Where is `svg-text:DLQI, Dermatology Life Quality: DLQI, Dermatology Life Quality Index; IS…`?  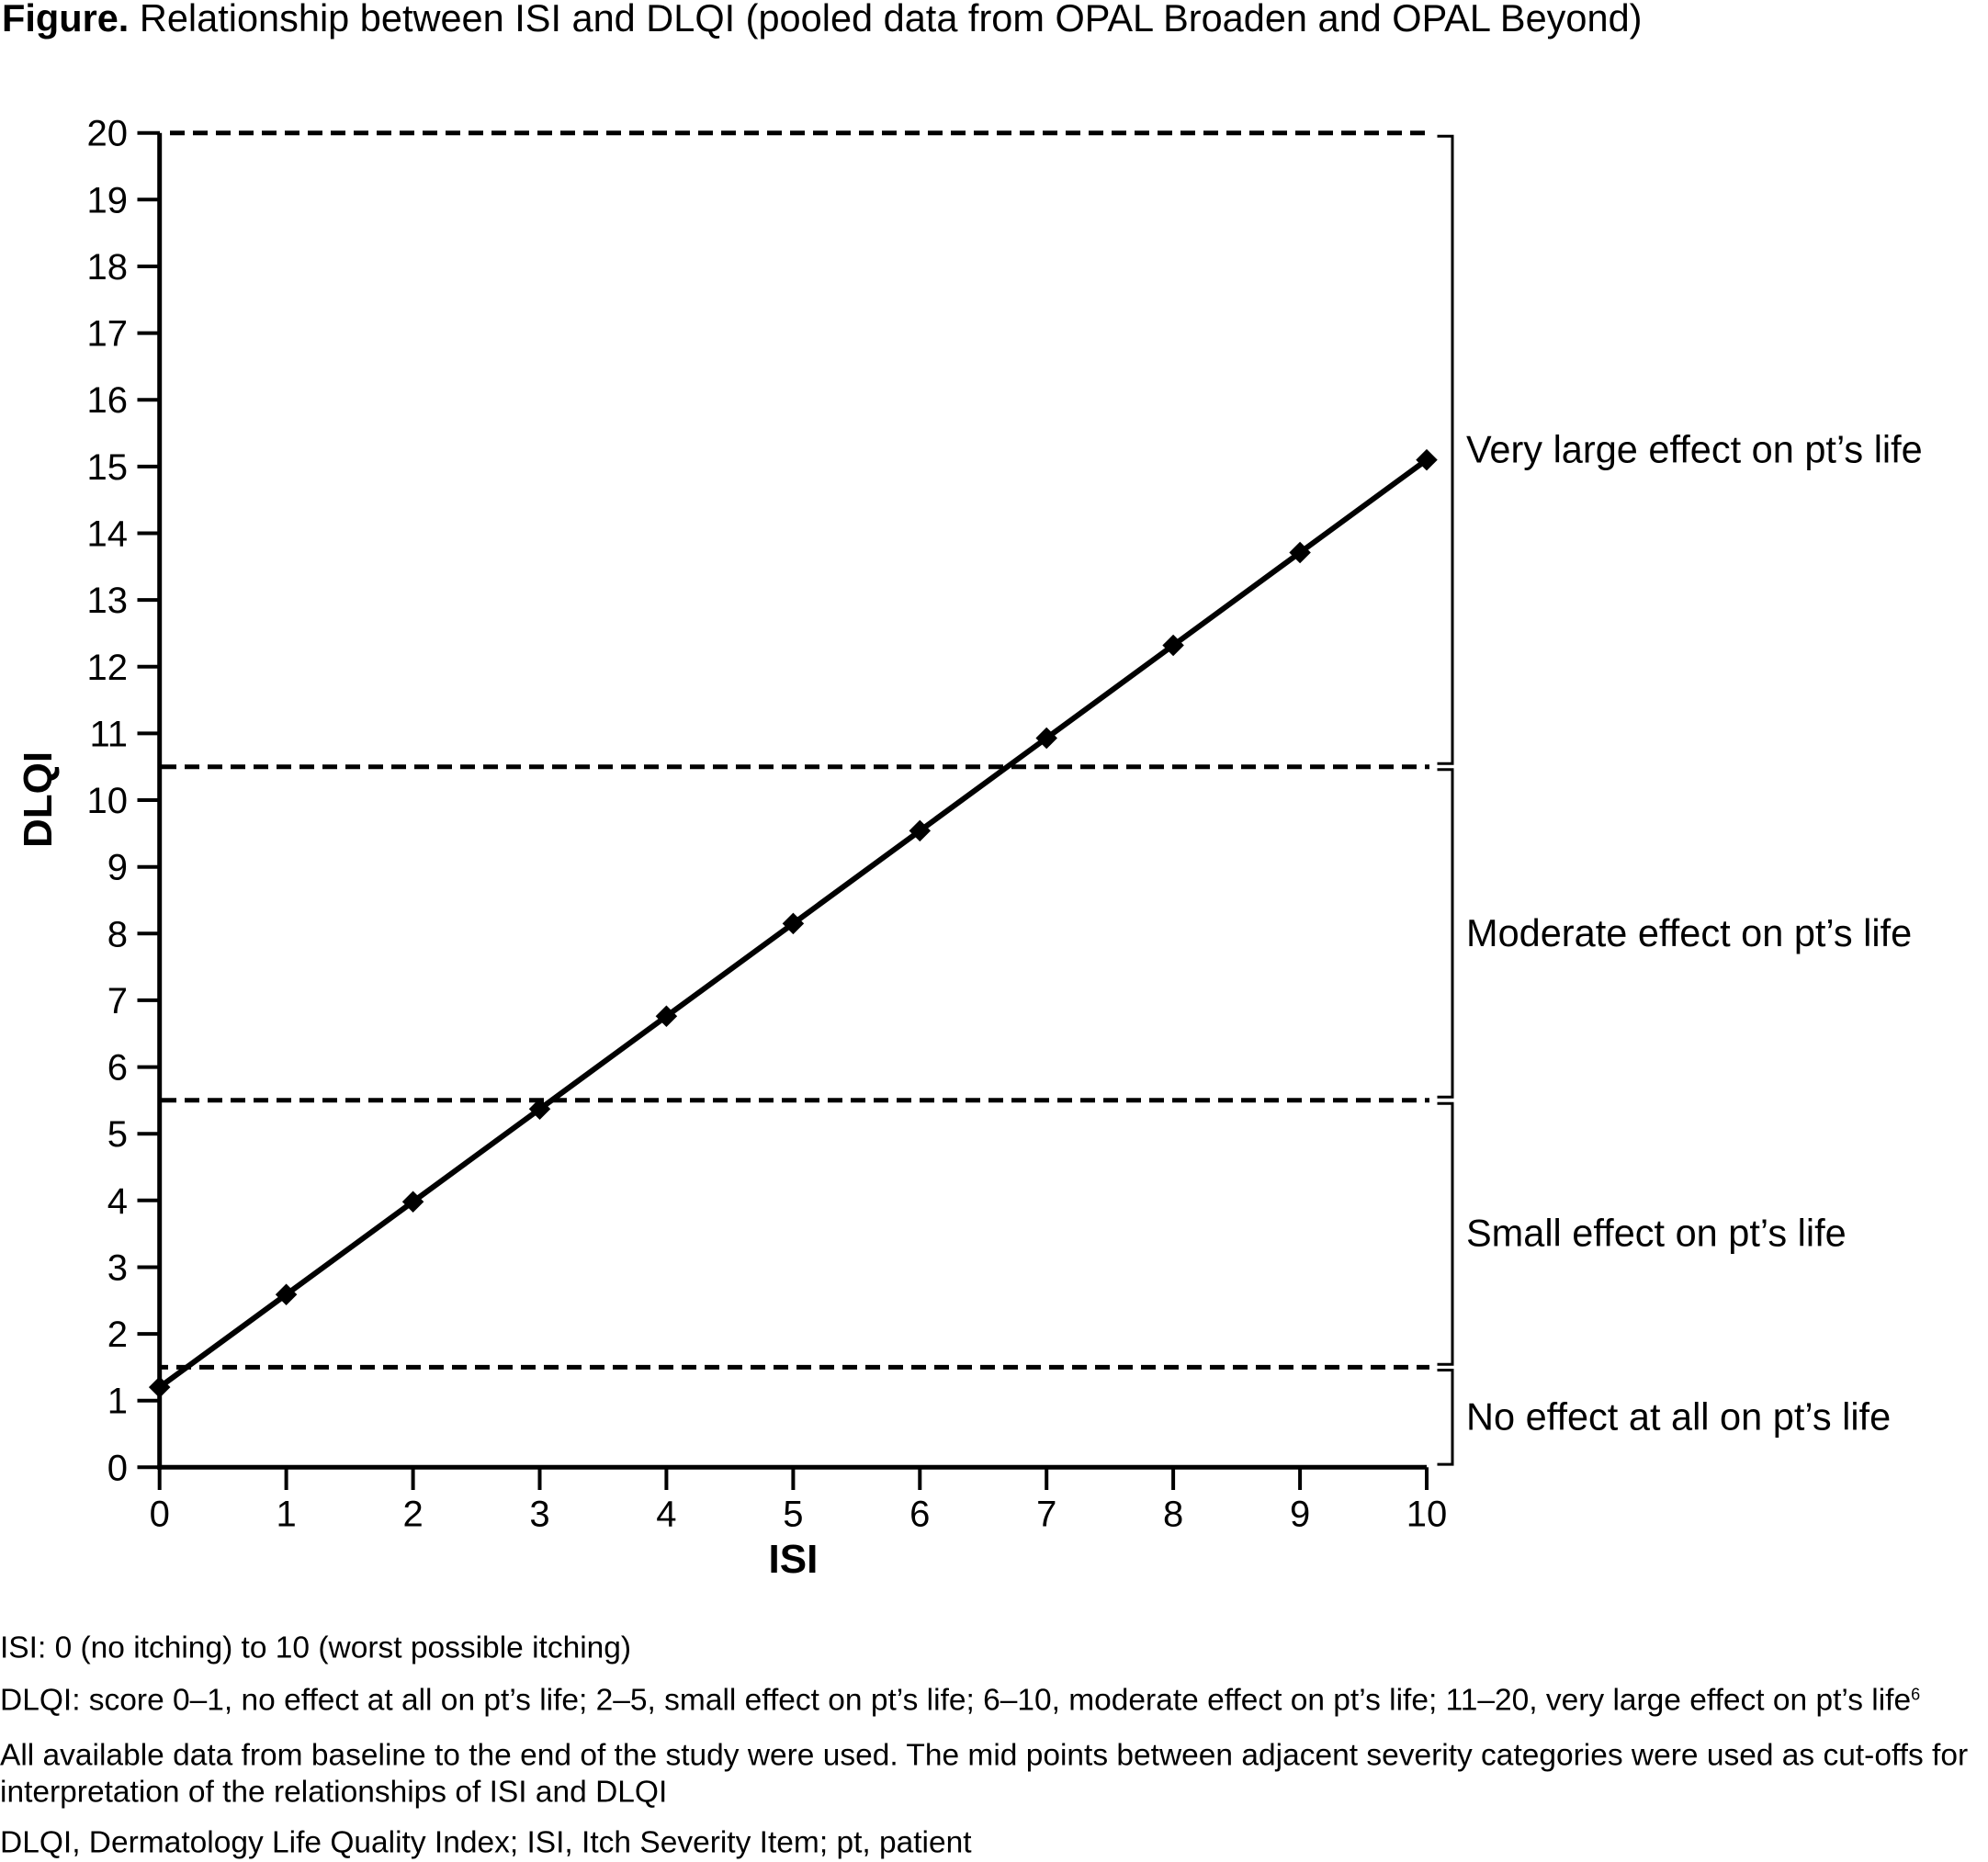
svg-text:DLQI, Dermatology Life Quality: DLQI, Dermatology Life Quality Index; IS… is located at coordinates (486, 1843).